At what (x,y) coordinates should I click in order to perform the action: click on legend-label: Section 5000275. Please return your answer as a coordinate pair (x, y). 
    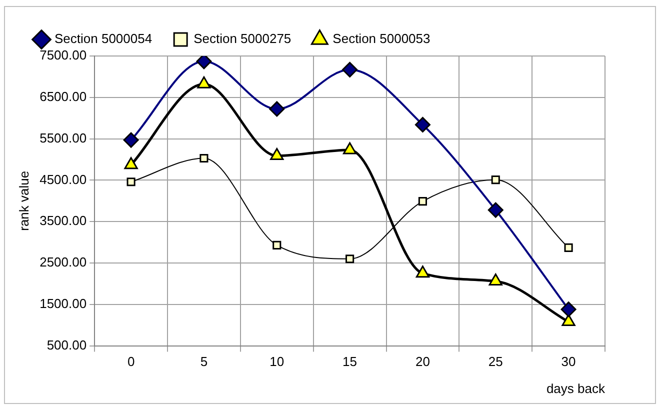
    Looking at the image, I should click on (243, 38).